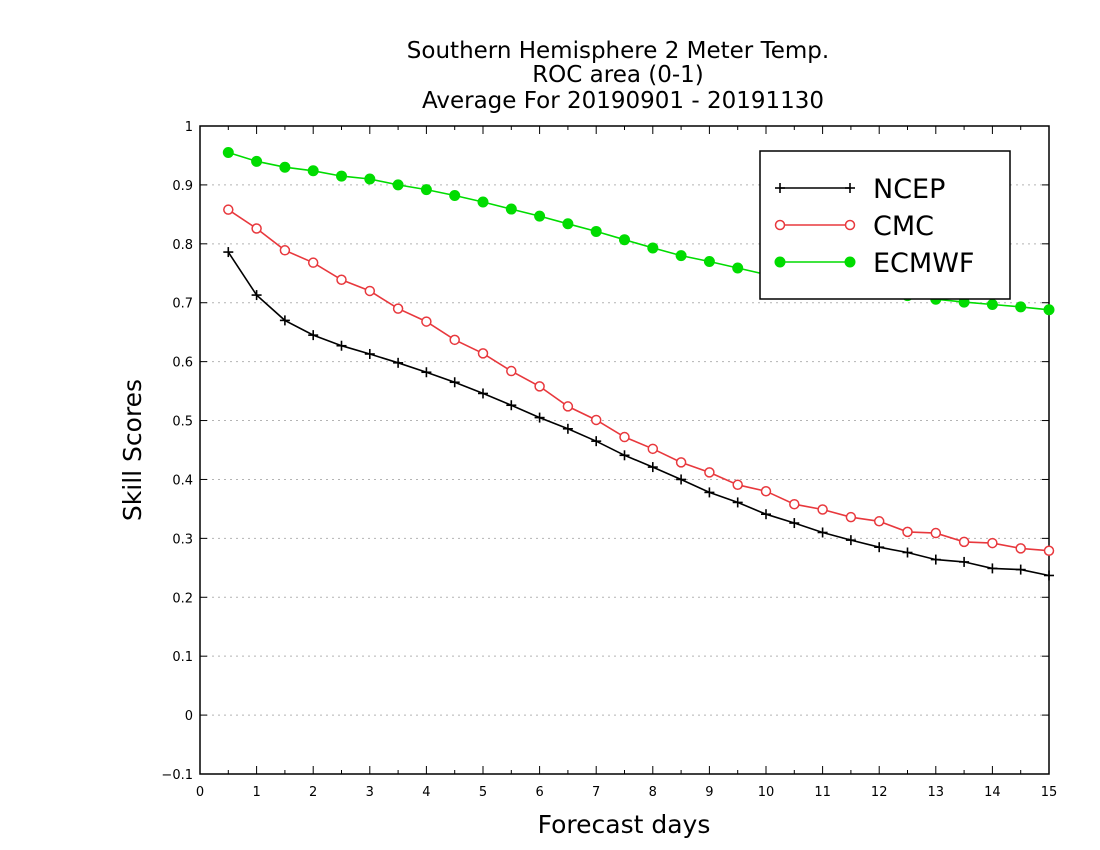 The height and width of the screenshot is (850, 1100). I want to click on x-tick-label: 12, so click(879, 792).